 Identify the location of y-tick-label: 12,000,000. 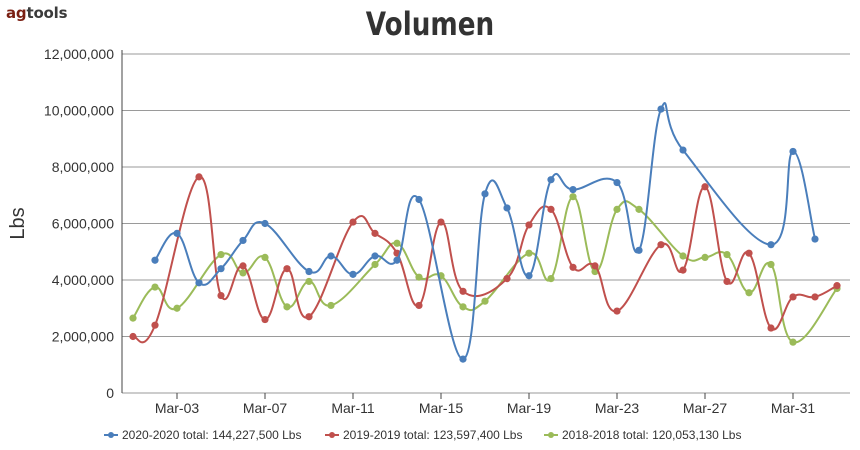
(79, 54).